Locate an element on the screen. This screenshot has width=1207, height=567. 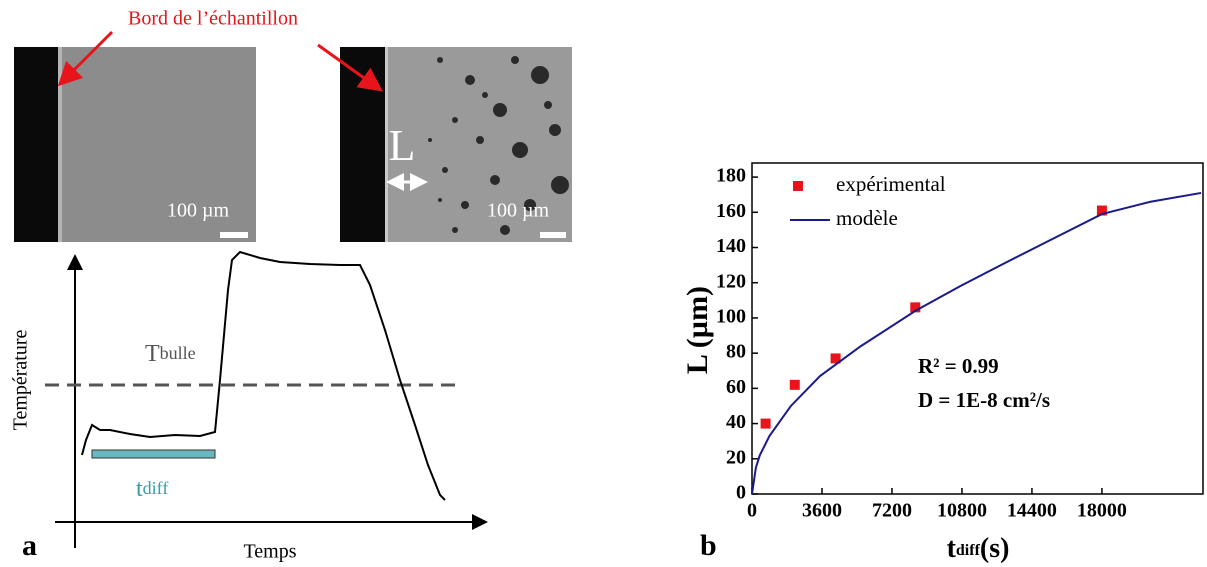
duration-bar is located at coordinates (153, 454).